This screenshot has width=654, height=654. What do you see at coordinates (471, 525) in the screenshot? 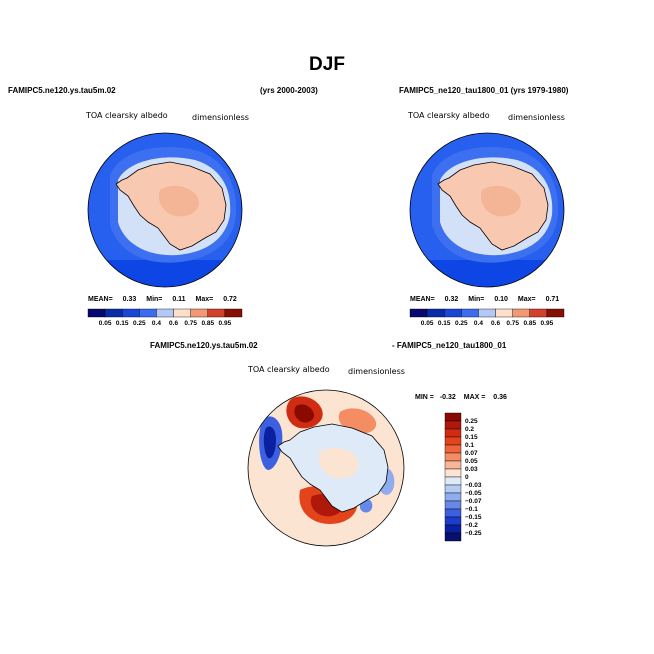
I see `diff-colorbar-tick-label-13: −0.2` at bounding box center [471, 525].